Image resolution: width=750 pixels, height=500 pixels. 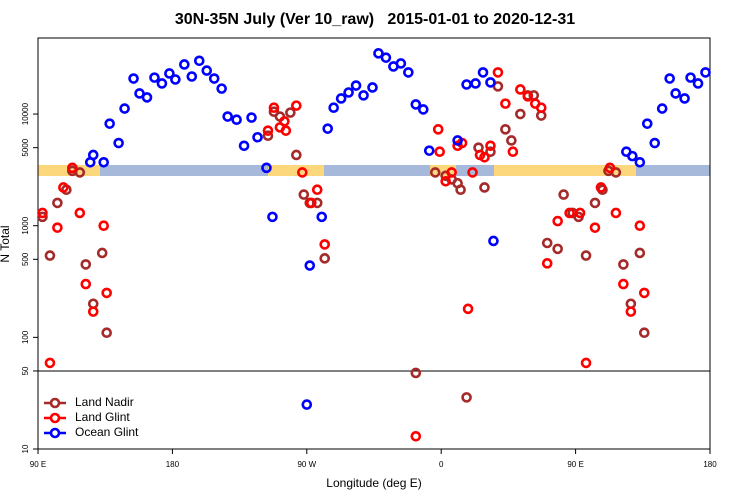 What do you see at coordinates (575, 464) in the screenshot?
I see `x-tick-label: 90 E` at bounding box center [575, 464].